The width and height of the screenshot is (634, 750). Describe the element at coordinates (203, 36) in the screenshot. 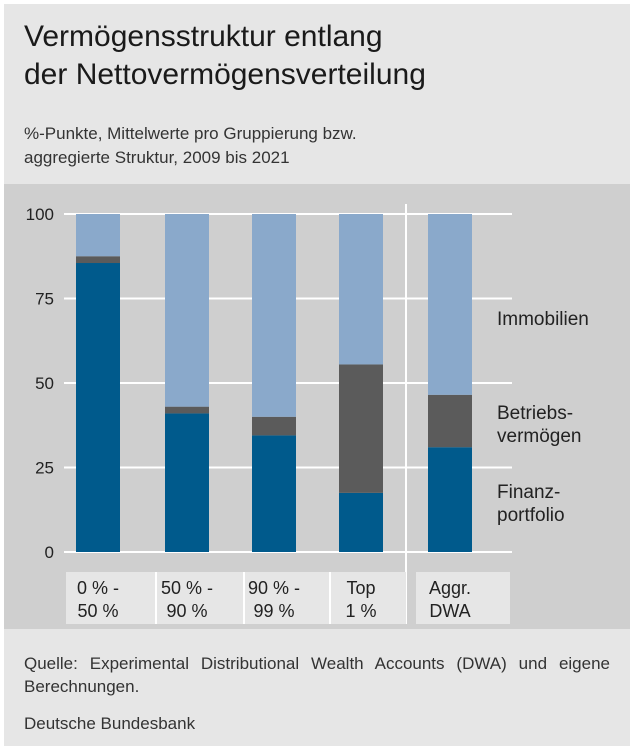

I see `chart-title-line-1: Vermögensstruktur entlang` at that location.